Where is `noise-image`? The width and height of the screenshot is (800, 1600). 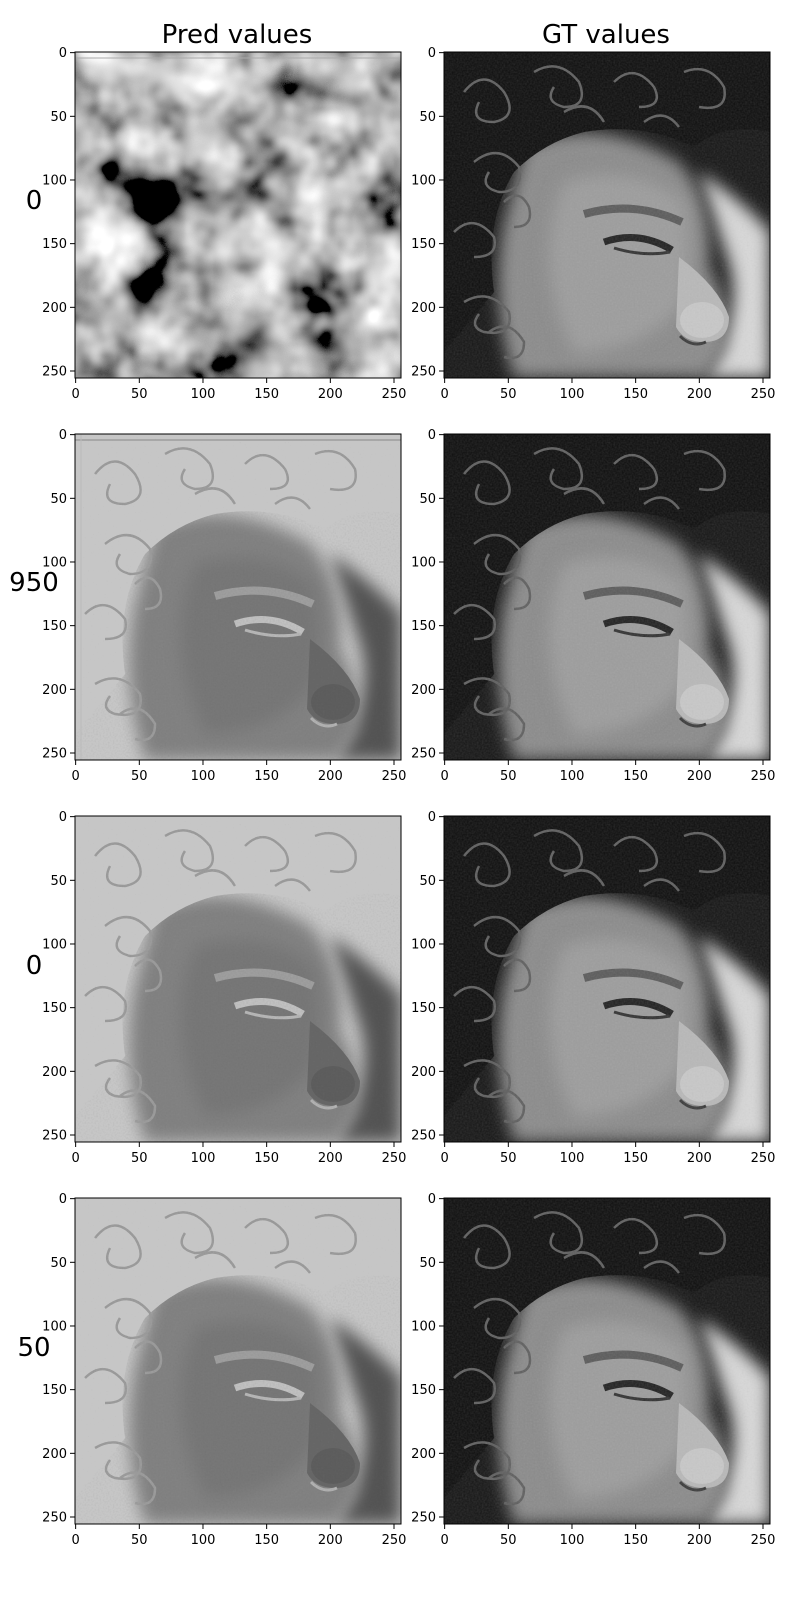
noise-image is located at coordinates (238, 215).